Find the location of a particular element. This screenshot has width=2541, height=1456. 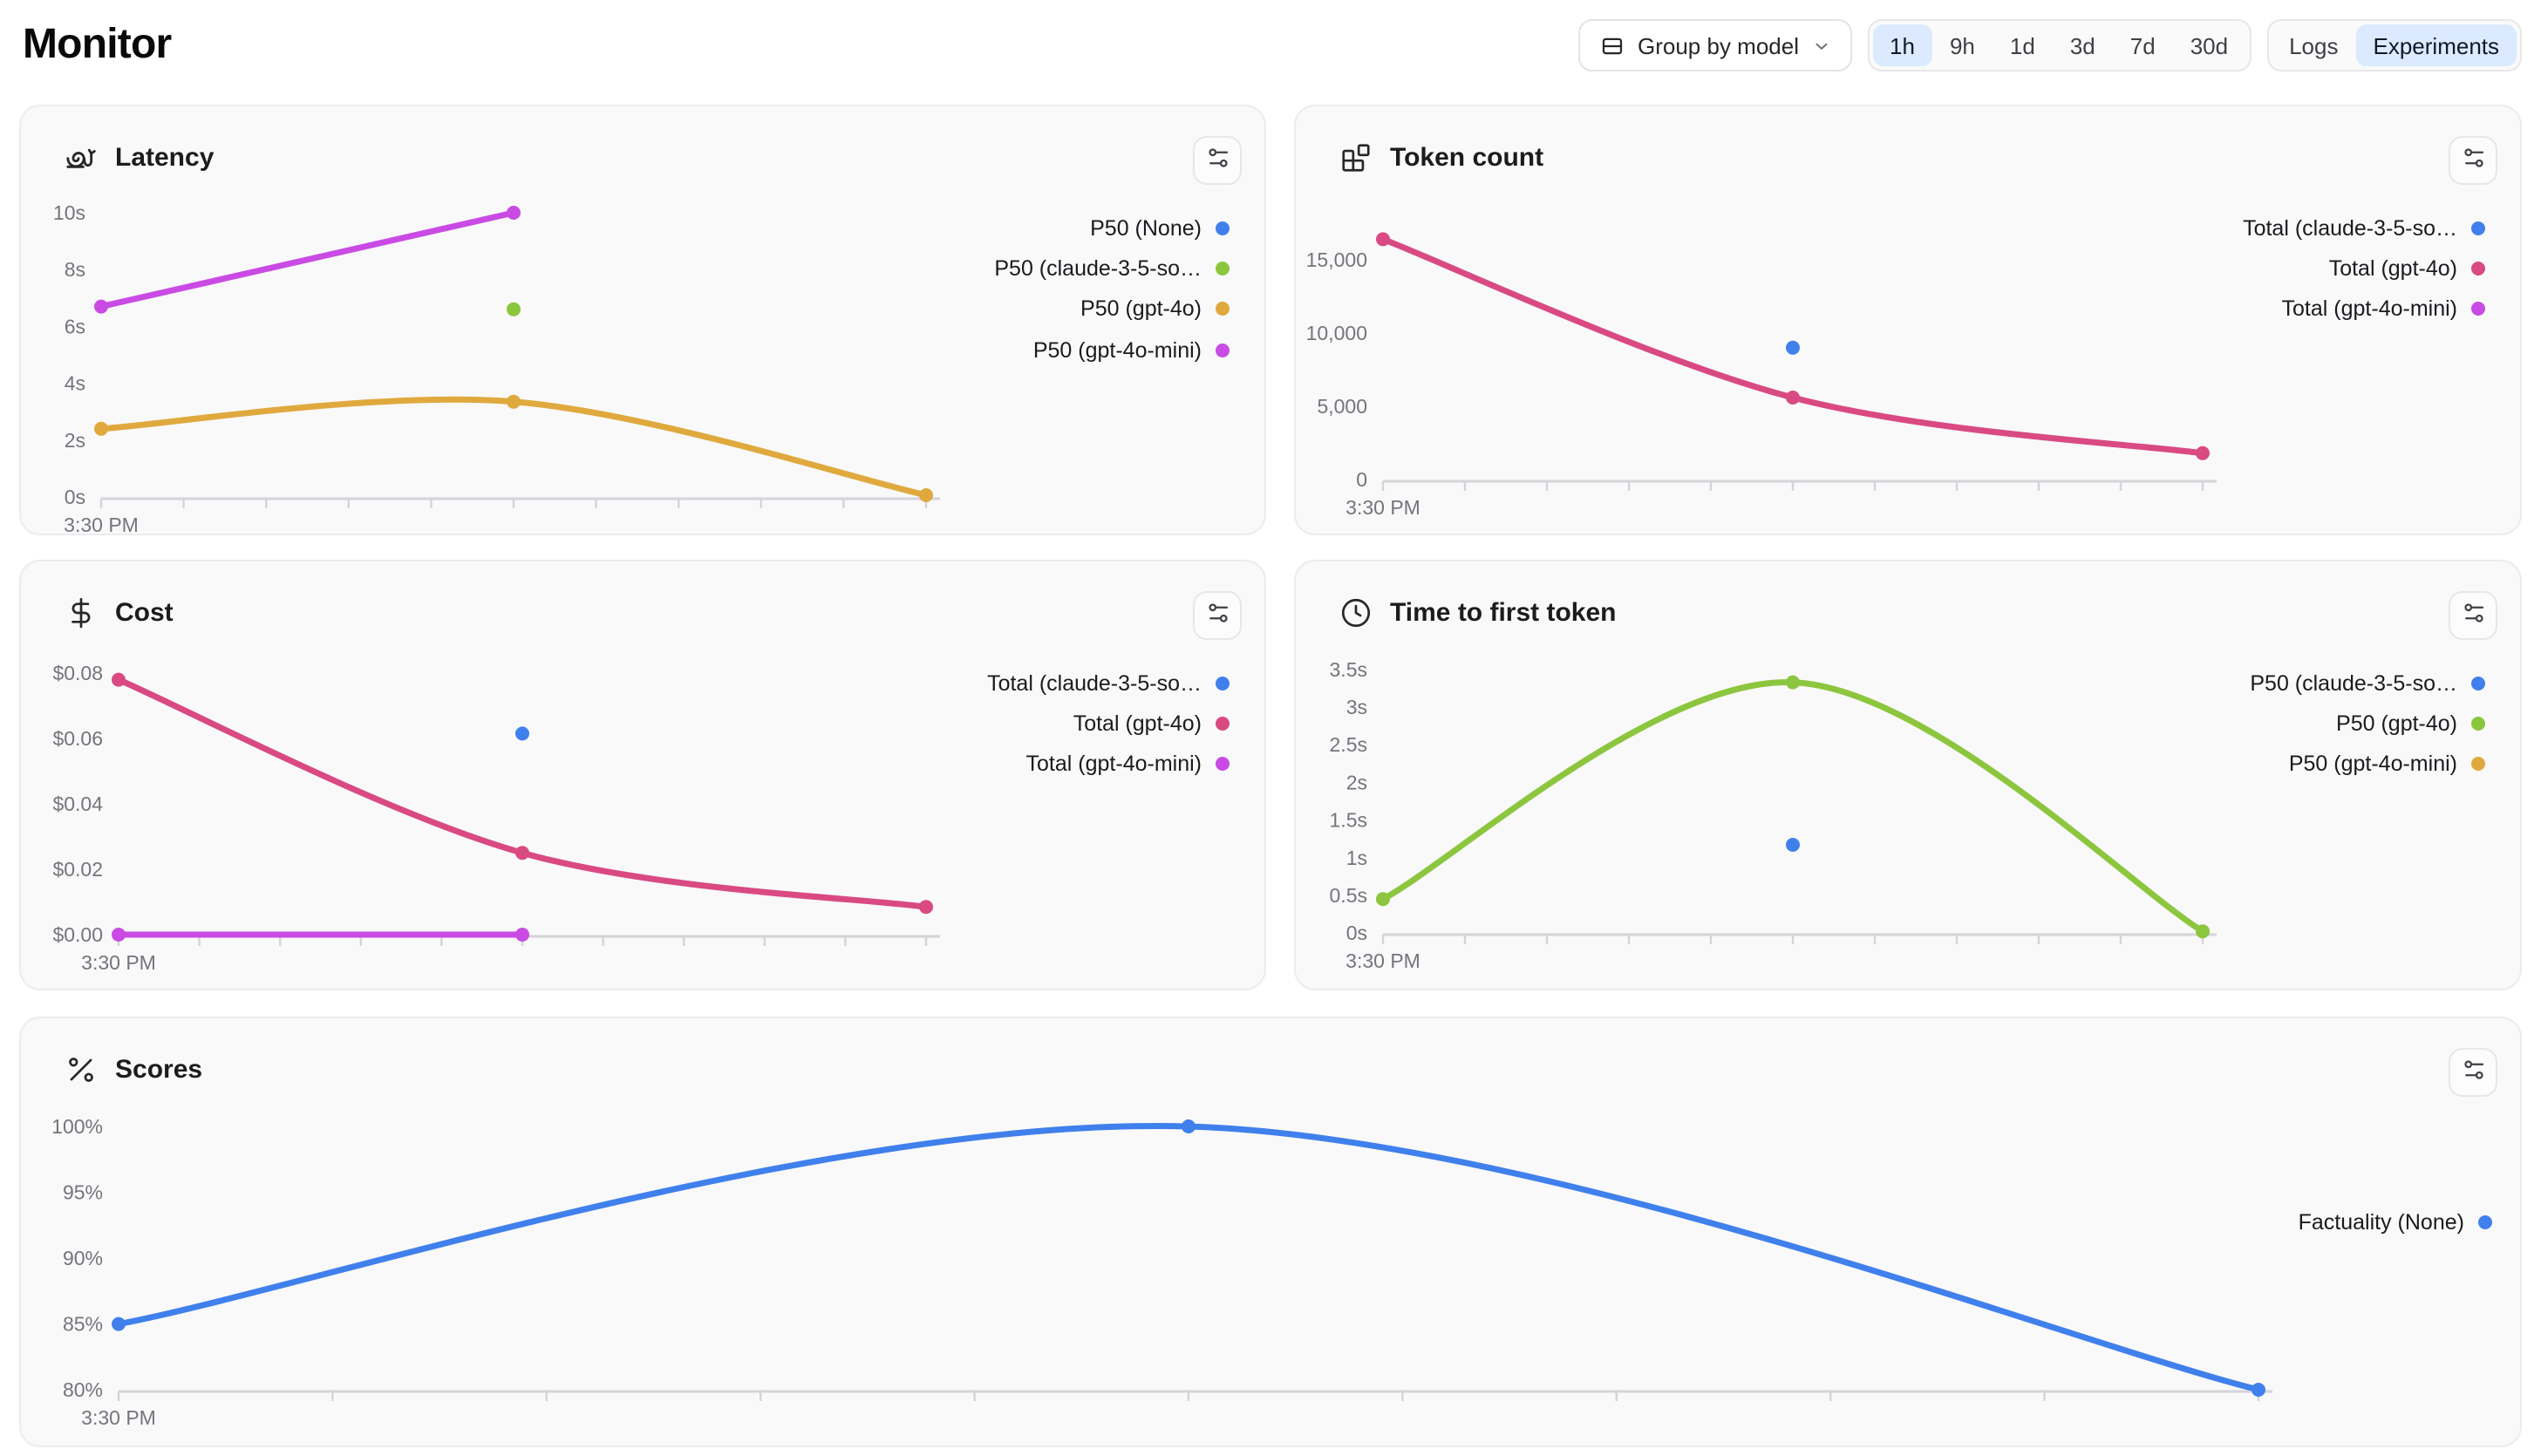

mode-experiments: Experiments is located at coordinates (2436, 45).